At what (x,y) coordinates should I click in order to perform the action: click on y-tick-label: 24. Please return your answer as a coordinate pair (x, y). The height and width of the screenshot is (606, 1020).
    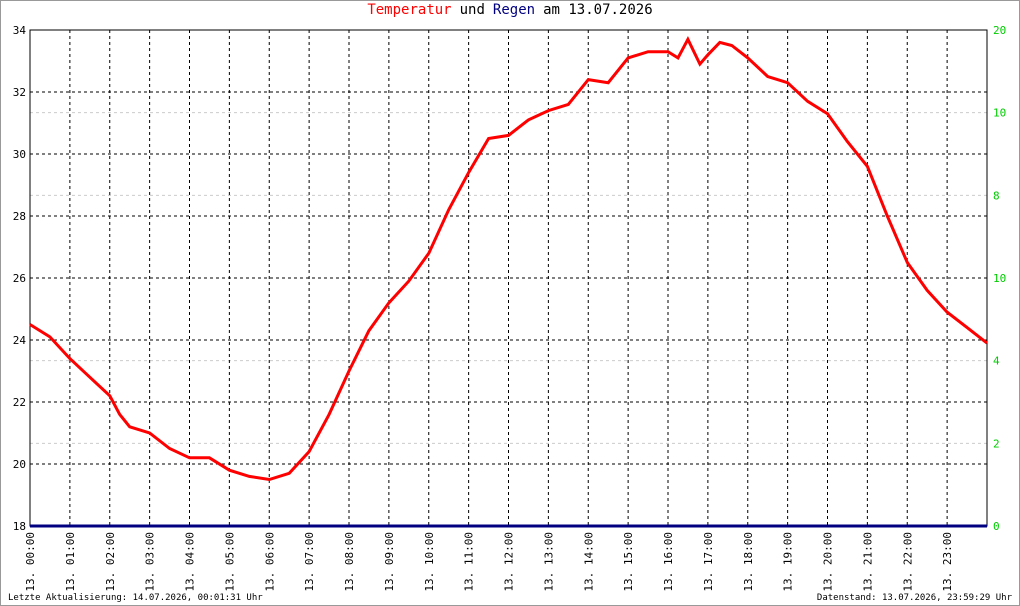
    Looking at the image, I should click on (20, 340).